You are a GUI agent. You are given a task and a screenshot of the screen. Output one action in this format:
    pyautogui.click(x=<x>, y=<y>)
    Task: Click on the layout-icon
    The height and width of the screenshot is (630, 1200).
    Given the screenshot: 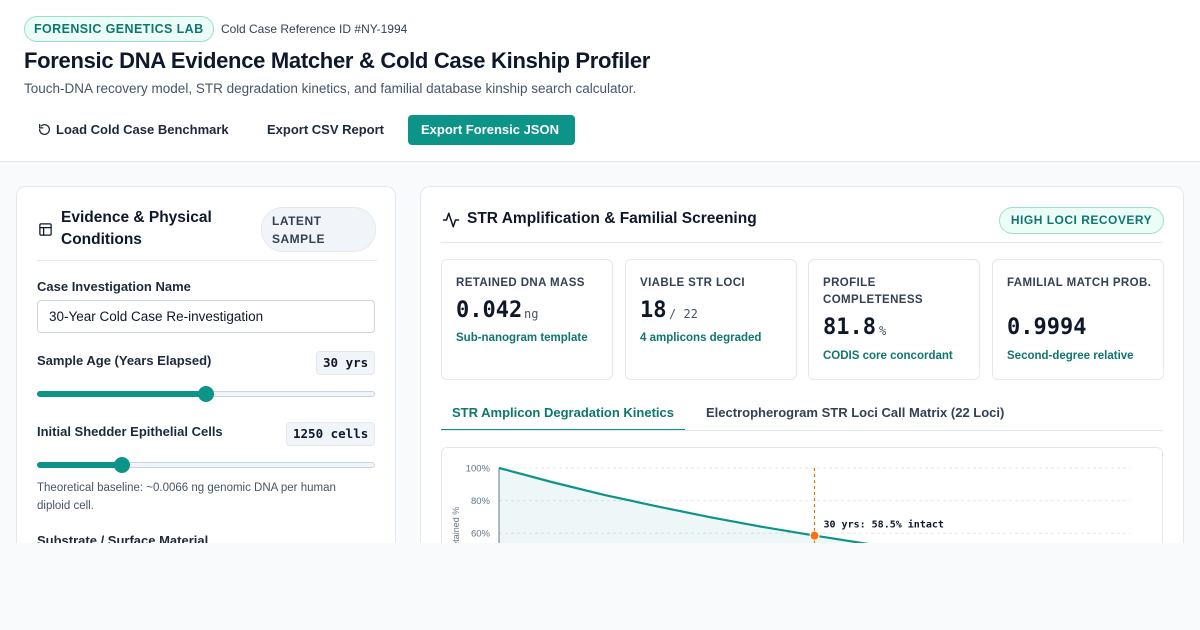 What is the action you would take?
    pyautogui.click(x=45, y=229)
    